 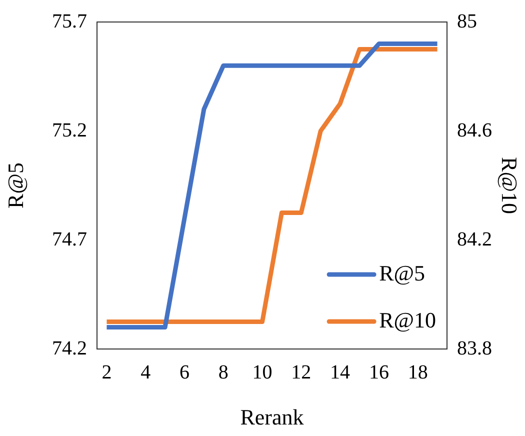 What do you see at coordinates (340, 372) in the screenshot?
I see `x-tick-label: 14` at bounding box center [340, 372].